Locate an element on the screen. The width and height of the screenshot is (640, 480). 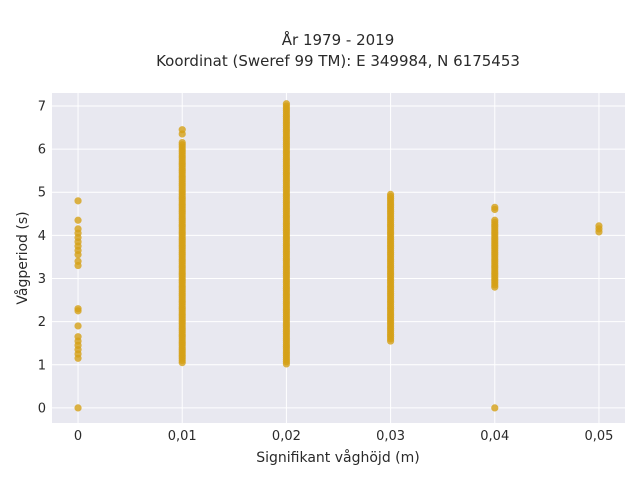
y-tick-label: 4 is located at coordinates (42, 236).